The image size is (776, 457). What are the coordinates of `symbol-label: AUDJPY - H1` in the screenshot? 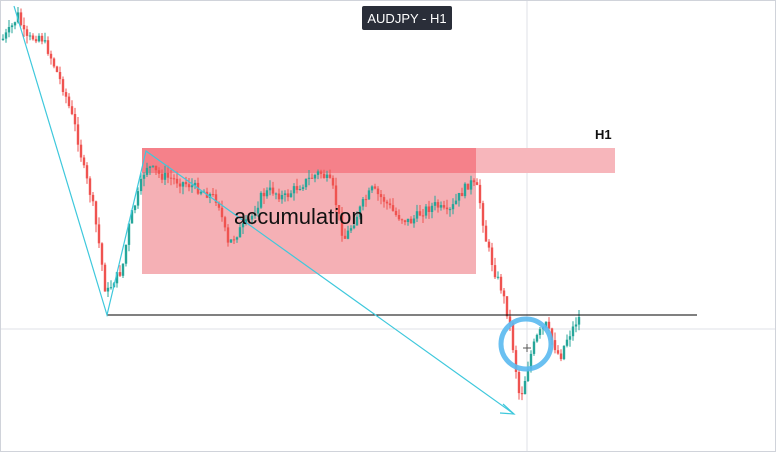 It's located at (407, 18).